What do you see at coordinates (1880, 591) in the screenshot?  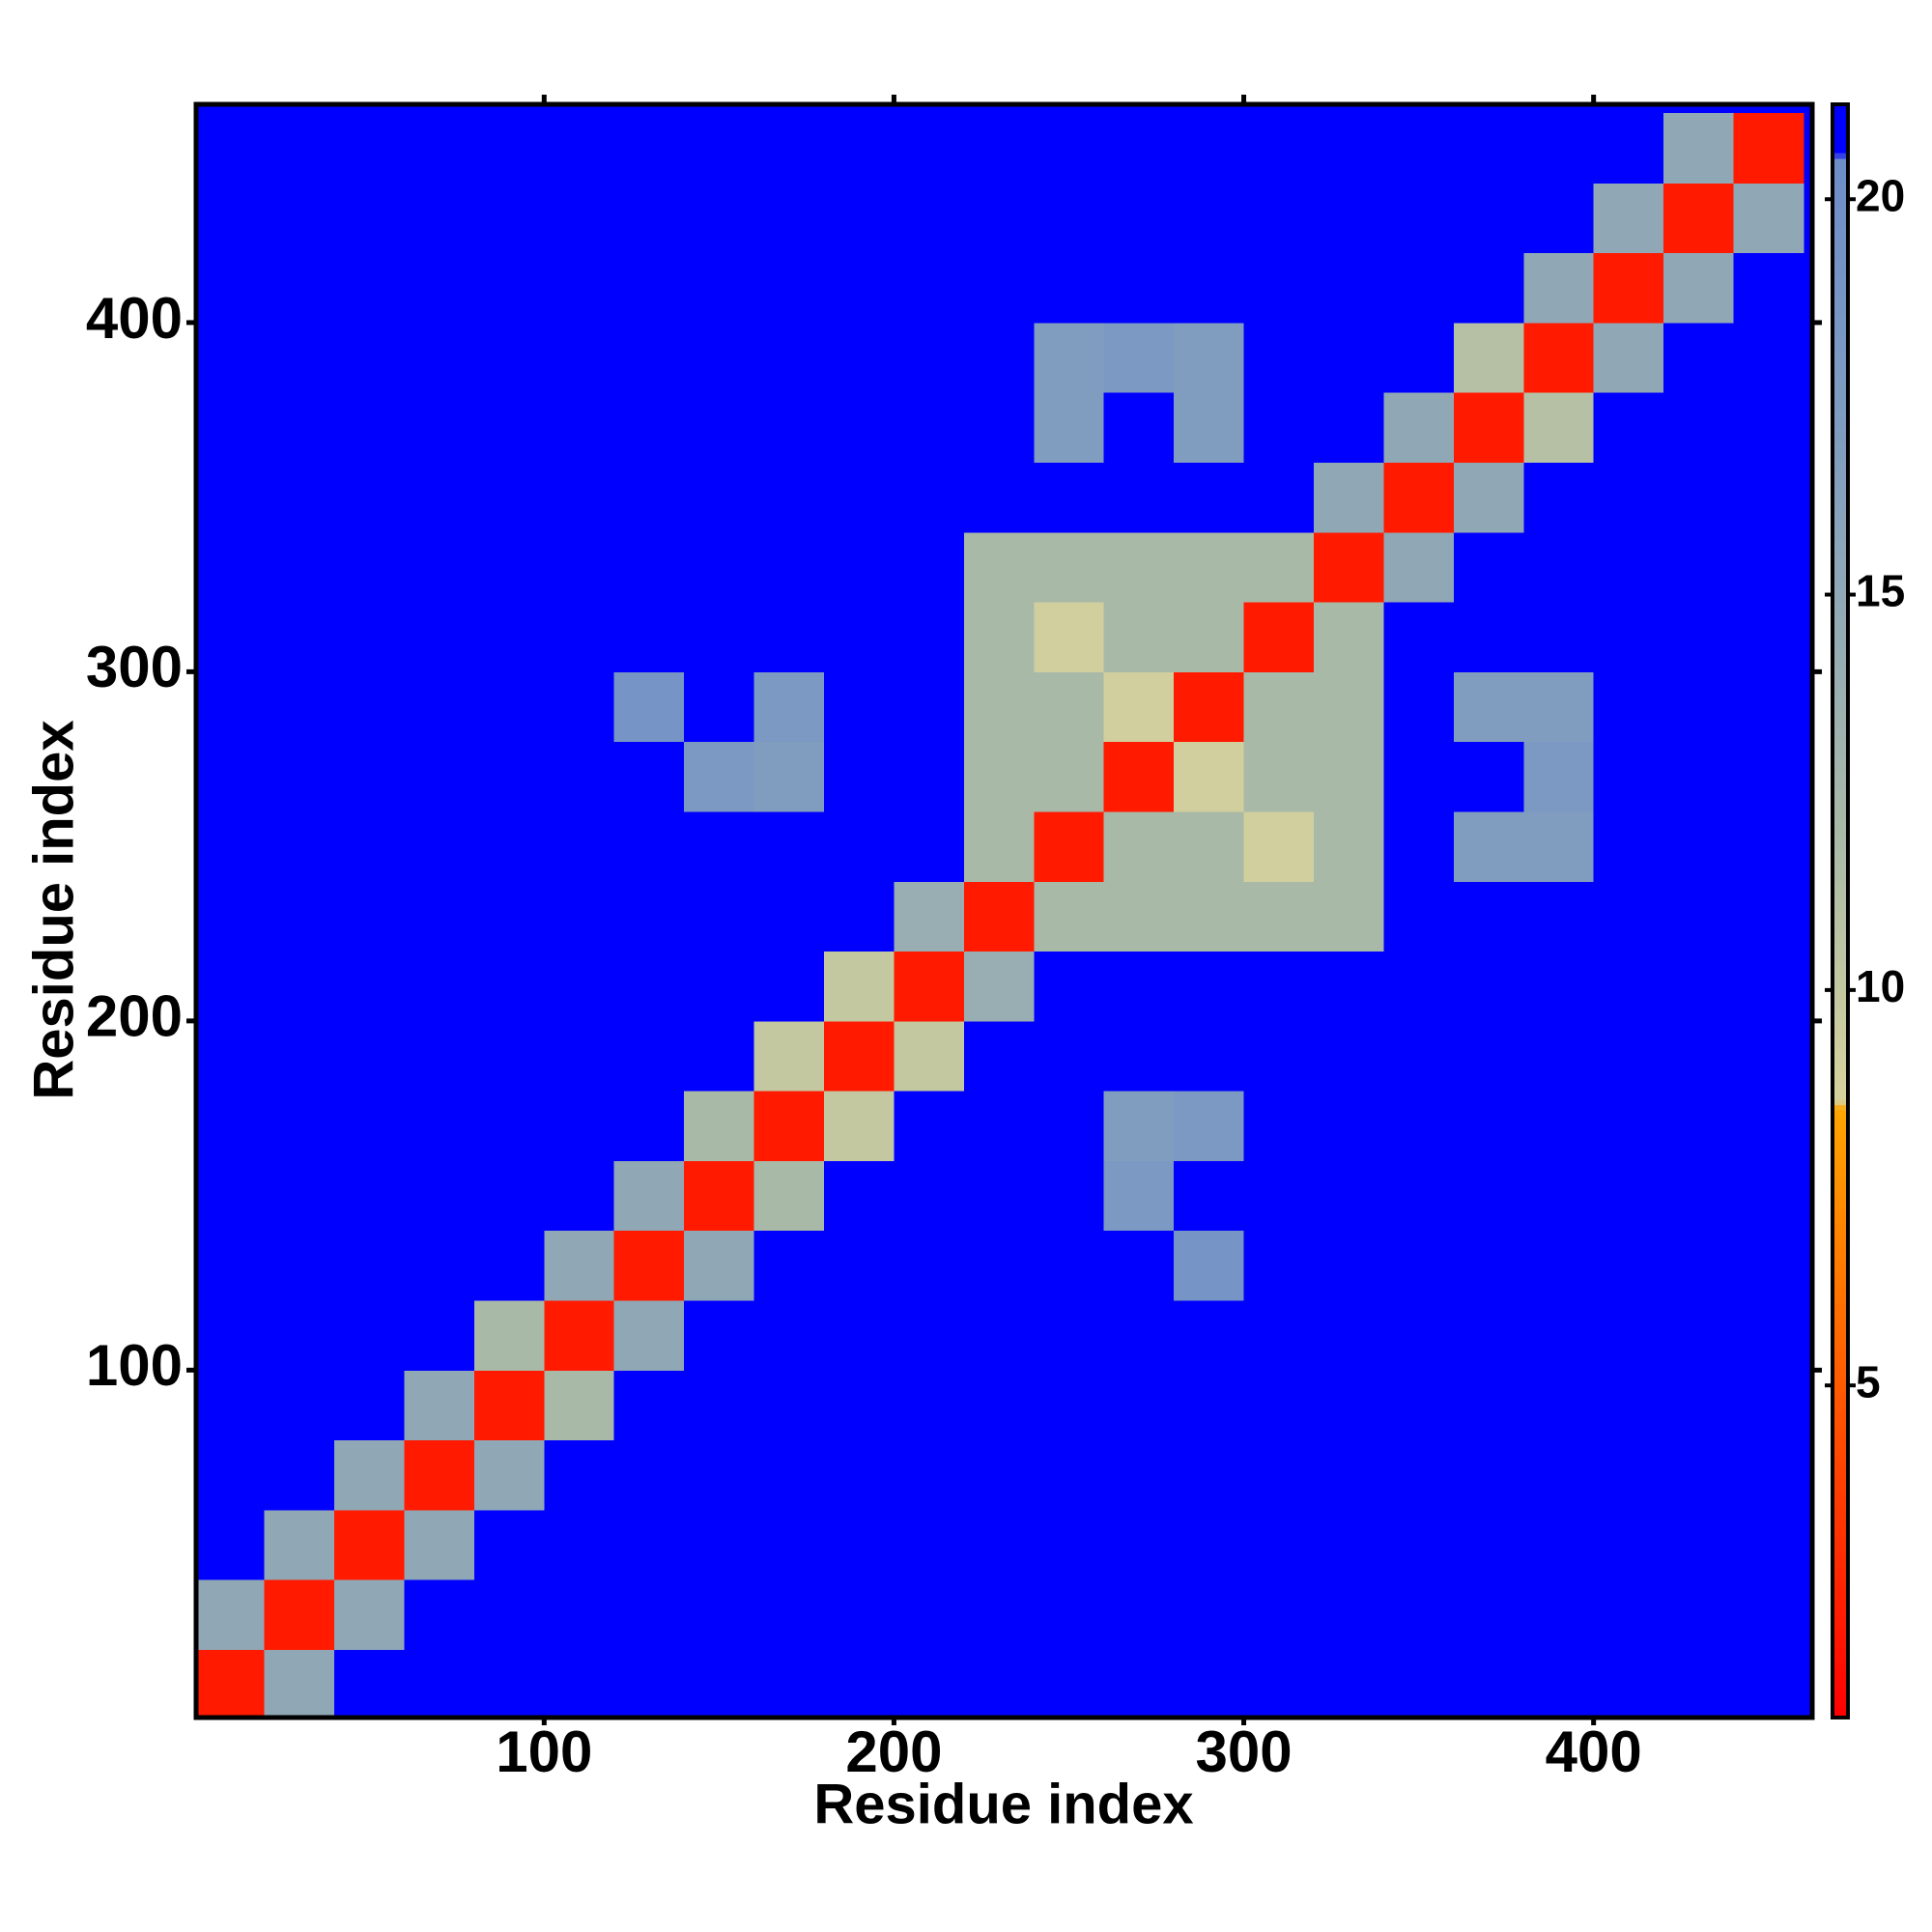 I see `colorbar-tick-label: 15` at bounding box center [1880, 591].